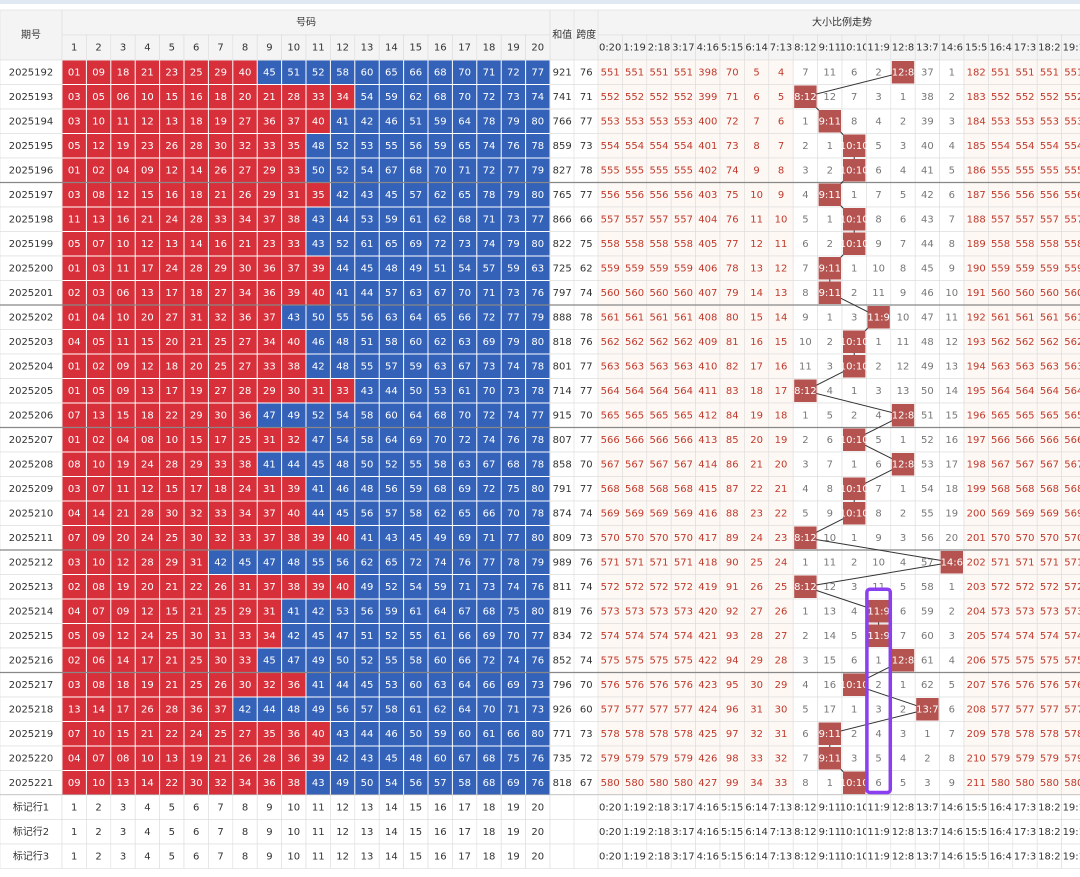 The image size is (1080, 877). I want to click on omission: 551, so click(658, 72).